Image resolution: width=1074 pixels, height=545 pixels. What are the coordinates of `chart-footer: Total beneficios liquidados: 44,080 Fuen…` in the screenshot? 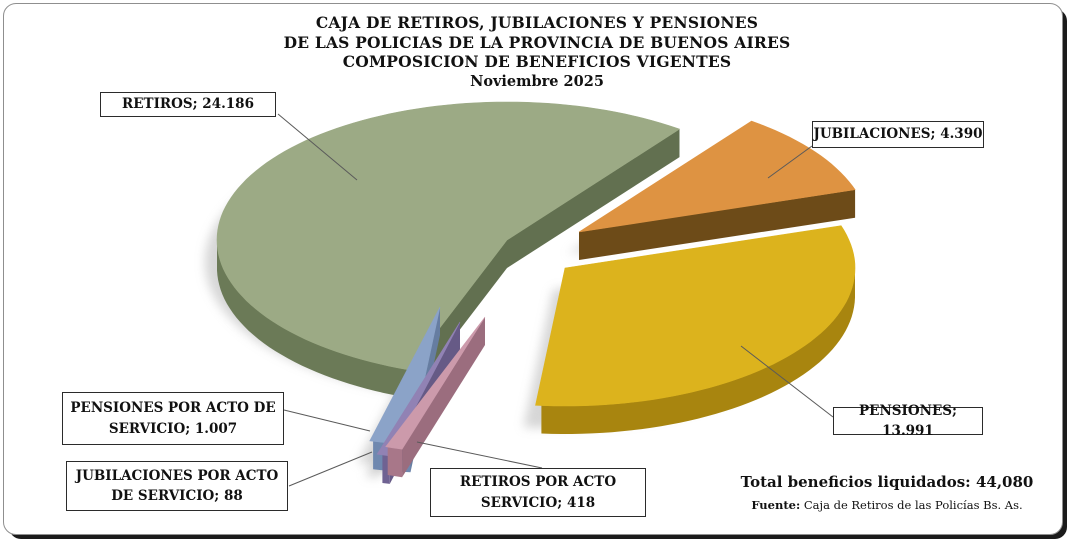 It's located at (887, 492).